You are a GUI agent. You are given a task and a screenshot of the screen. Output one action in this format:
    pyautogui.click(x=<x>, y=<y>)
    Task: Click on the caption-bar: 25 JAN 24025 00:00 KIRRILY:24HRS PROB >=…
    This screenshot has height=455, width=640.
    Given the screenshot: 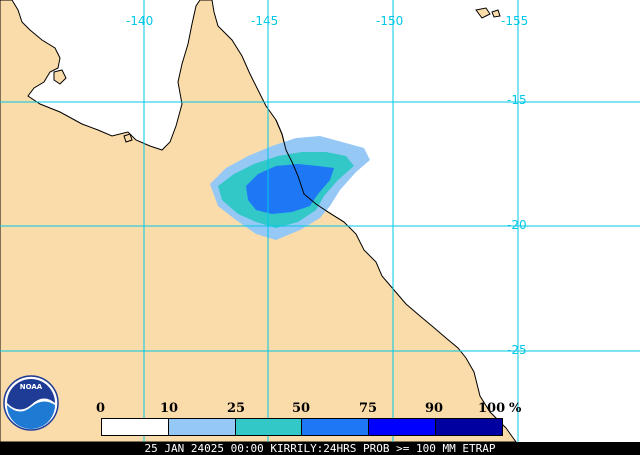 What is the action you would take?
    pyautogui.click(x=320, y=448)
    